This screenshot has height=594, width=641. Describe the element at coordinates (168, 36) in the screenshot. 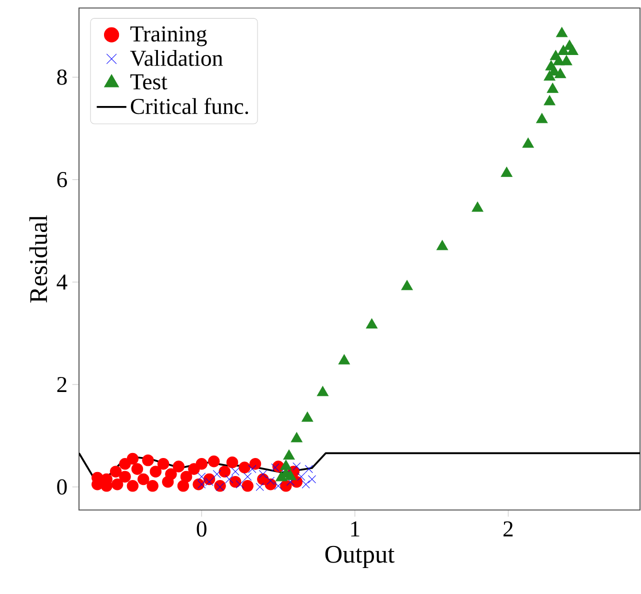

I see `legend-label: Training` at that location.